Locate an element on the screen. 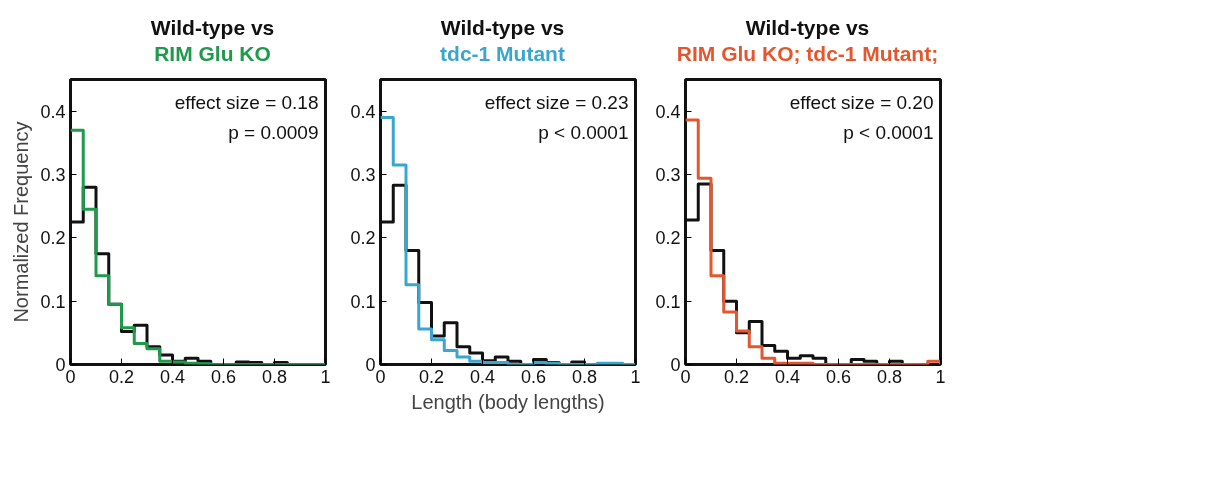  text: RIM Glu KO is located at coordinates (212, 54).